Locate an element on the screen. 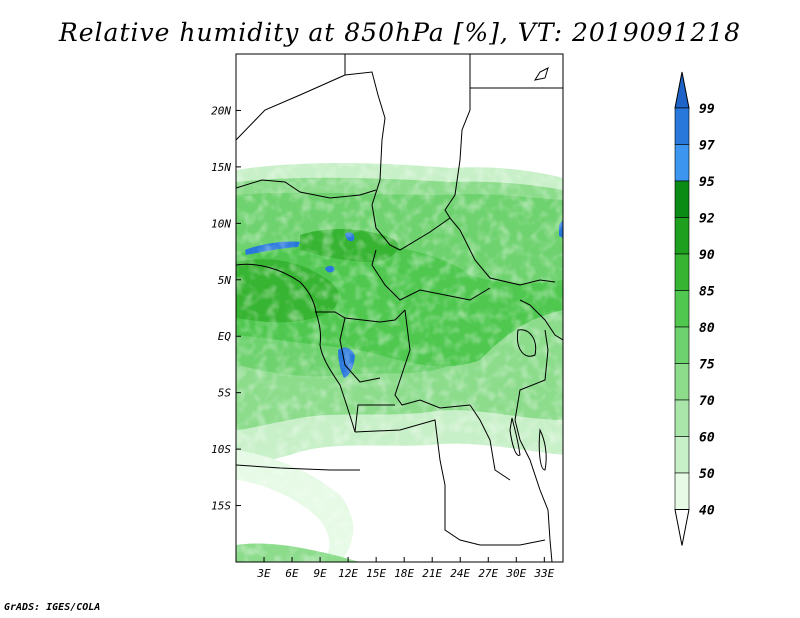 The image size is (800, 618). colorbar: 99 97 95 92 90 85 80 75 70 60 50 40 is located at coordinates (694, 308).